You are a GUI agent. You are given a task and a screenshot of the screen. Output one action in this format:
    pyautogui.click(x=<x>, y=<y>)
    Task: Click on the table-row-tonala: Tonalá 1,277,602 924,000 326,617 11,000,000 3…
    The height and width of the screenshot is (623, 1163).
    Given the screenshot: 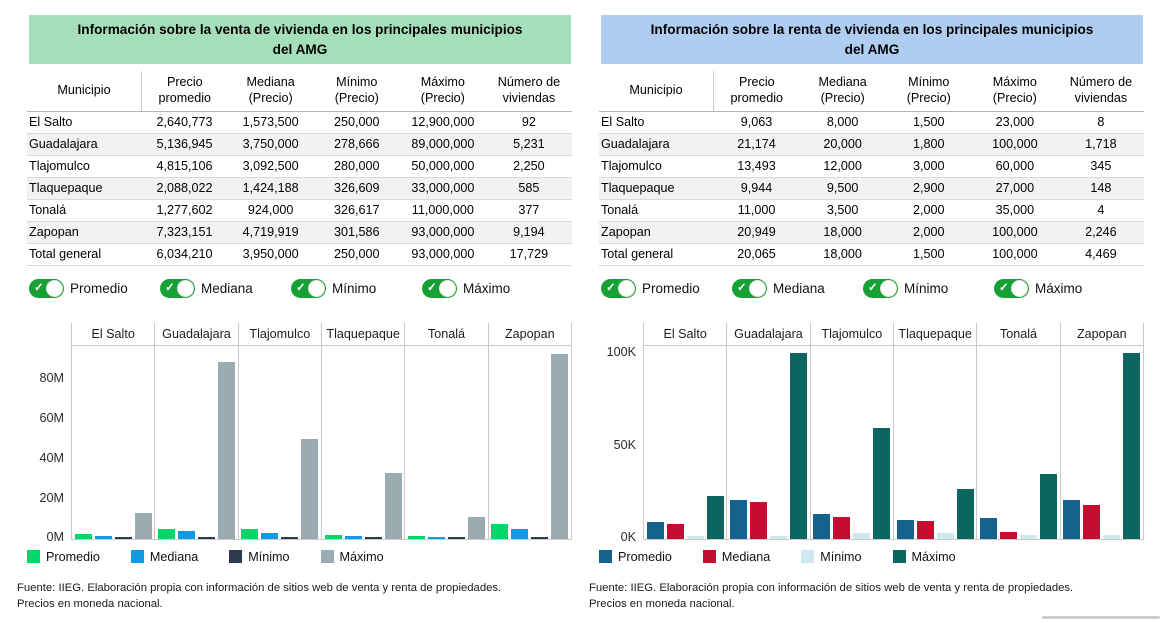 What is the action you would take?
    pyautogui.click(x=299, y=210)
    